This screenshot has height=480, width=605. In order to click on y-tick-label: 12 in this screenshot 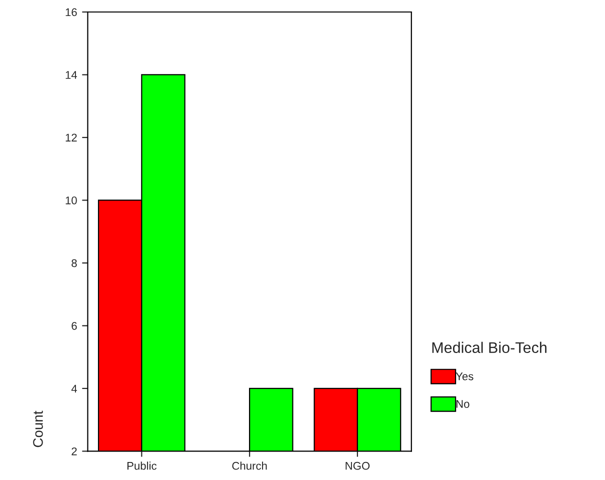, I will do `click(71, 138)`.